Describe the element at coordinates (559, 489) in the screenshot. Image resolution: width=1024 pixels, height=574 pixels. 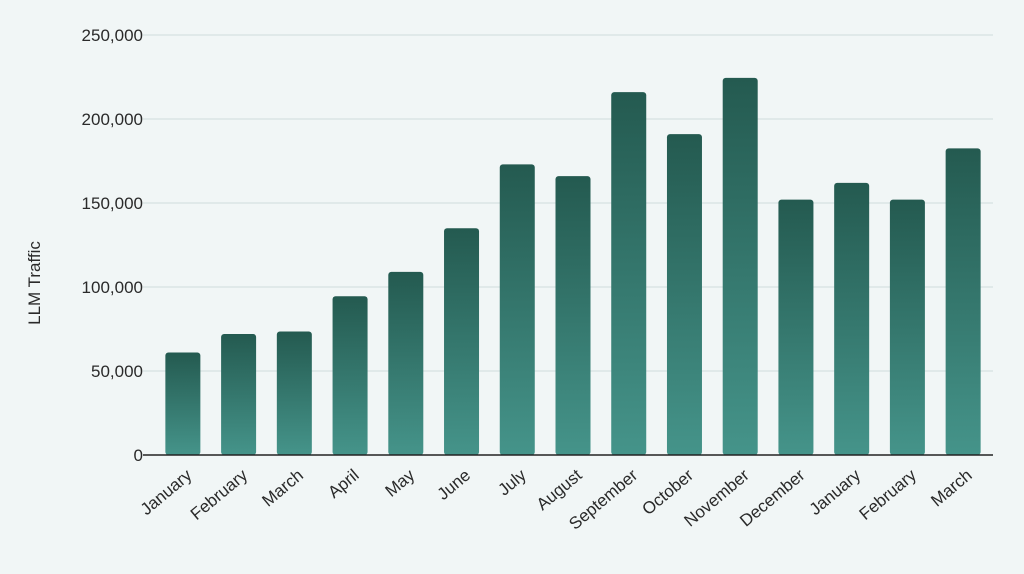
I see `x-tick-label: August` at that location.